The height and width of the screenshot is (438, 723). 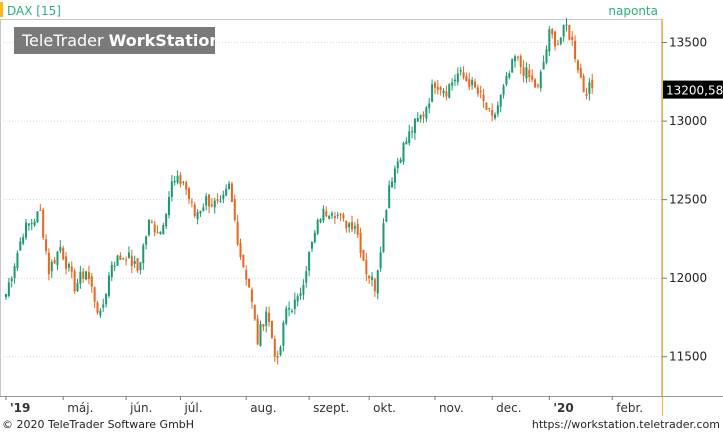 I want to click on x-tick-label: szept., so click(x=331, y=408).